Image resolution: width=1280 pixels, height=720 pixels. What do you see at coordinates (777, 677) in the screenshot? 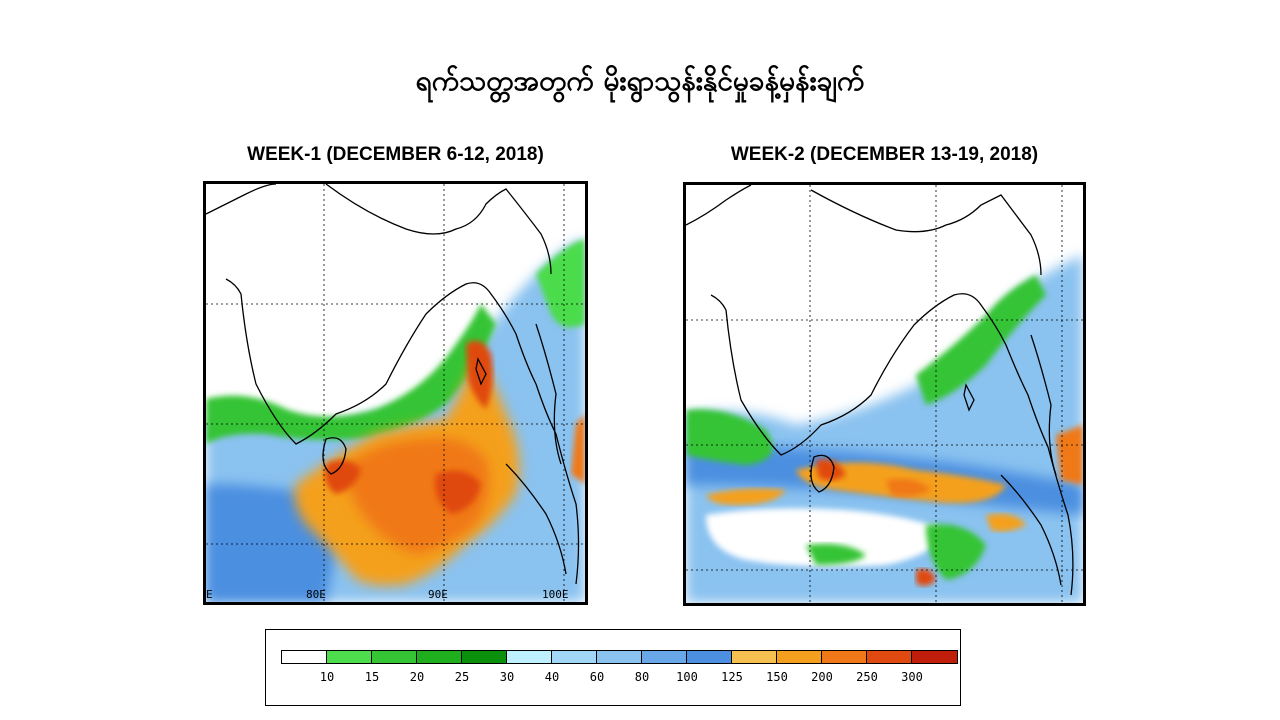
I see `legend-tick-label: 150` at bounding box center [777, 677].